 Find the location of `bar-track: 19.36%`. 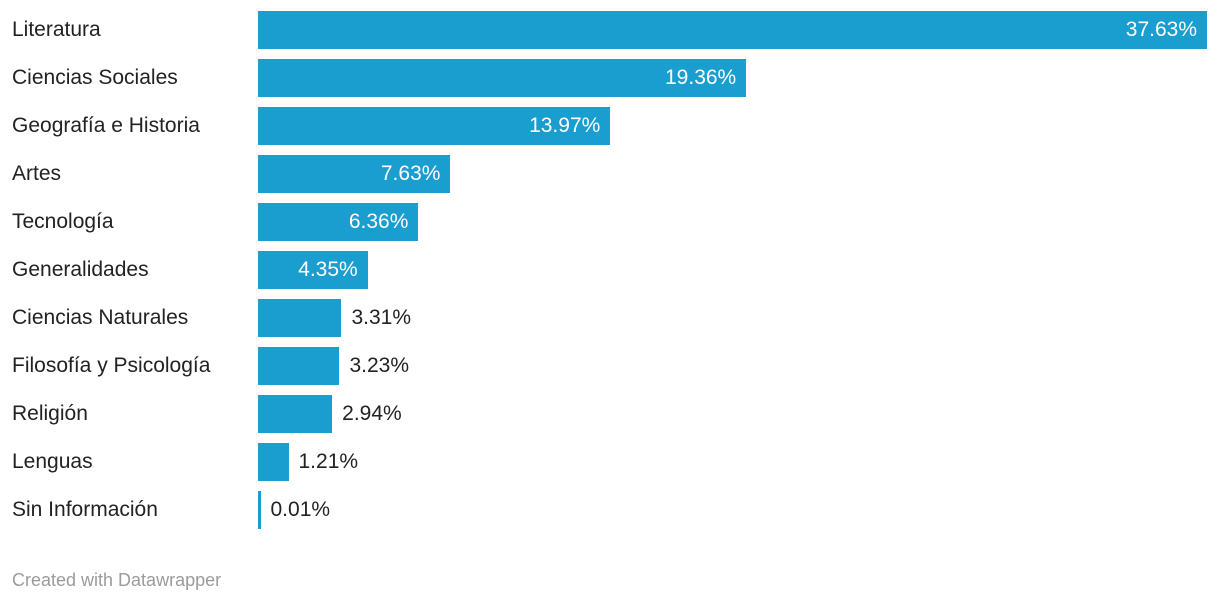

bar-track: 19.36% is located at coordinates (733, 78).